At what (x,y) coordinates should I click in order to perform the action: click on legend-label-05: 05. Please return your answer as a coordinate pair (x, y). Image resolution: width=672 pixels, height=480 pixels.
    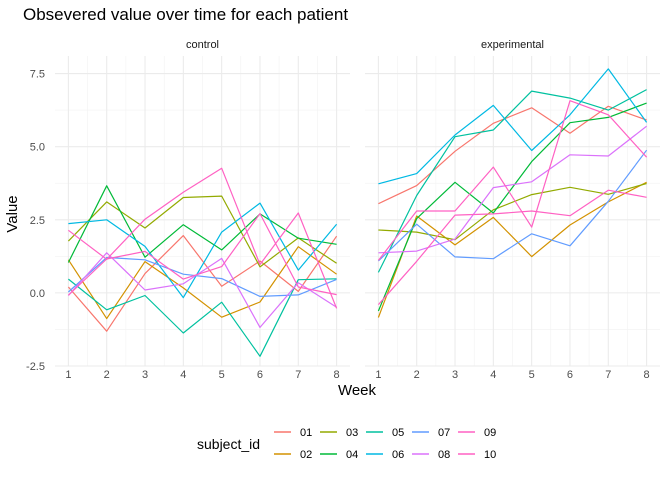
    Looking at the image, I should click on (398, 433).